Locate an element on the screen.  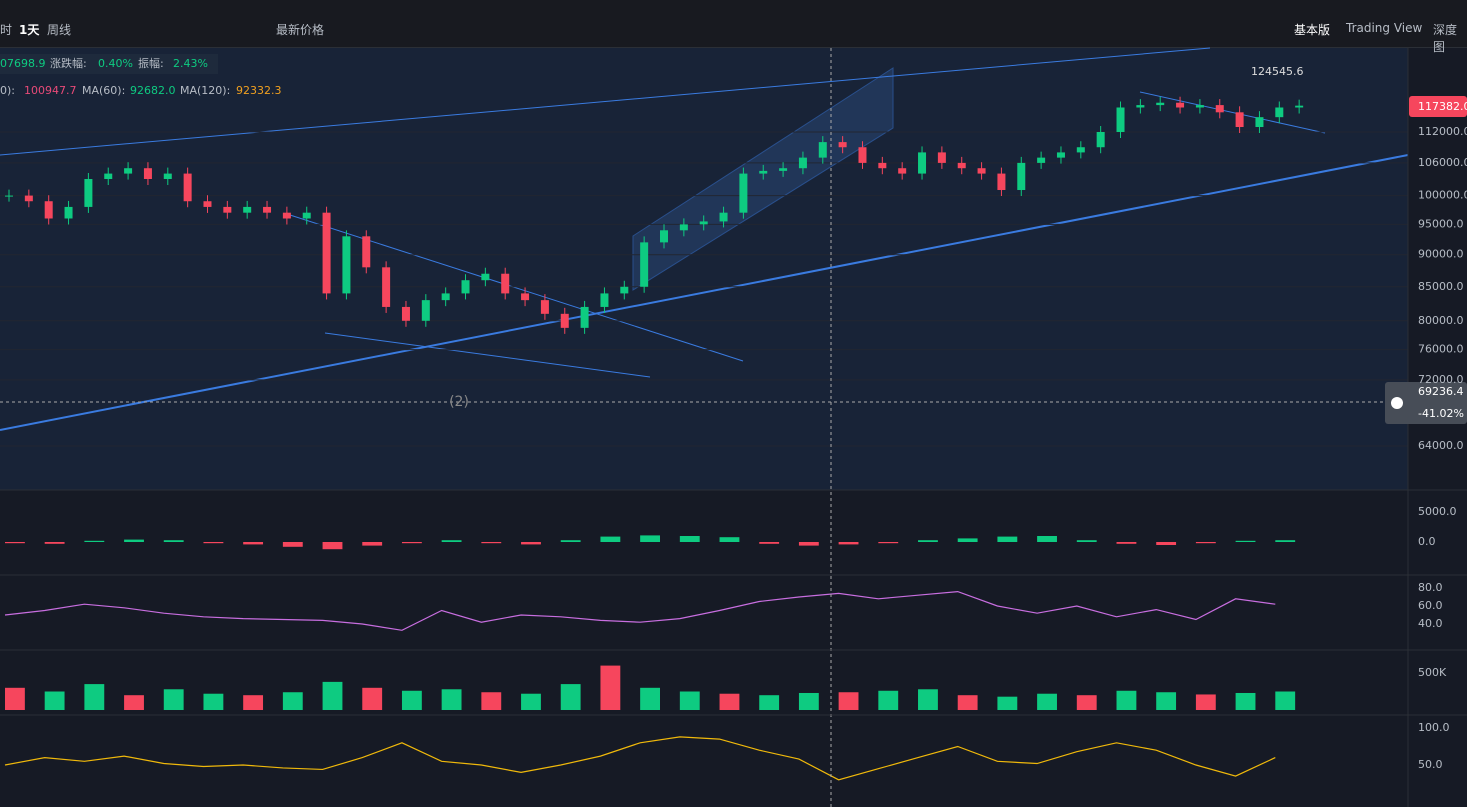
y-tick-label: 80000.0 is located at coordinates (1441, 320).